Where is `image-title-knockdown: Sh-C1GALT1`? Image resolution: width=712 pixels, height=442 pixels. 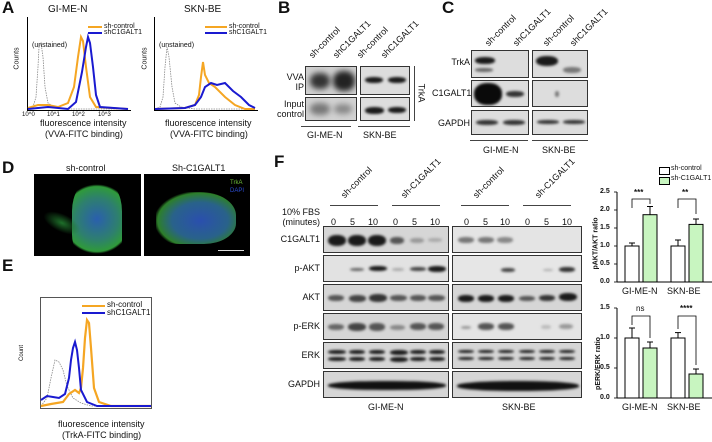 image-title-knockdown: Sh-C1GALT1 is located at coordinates (199, 168).